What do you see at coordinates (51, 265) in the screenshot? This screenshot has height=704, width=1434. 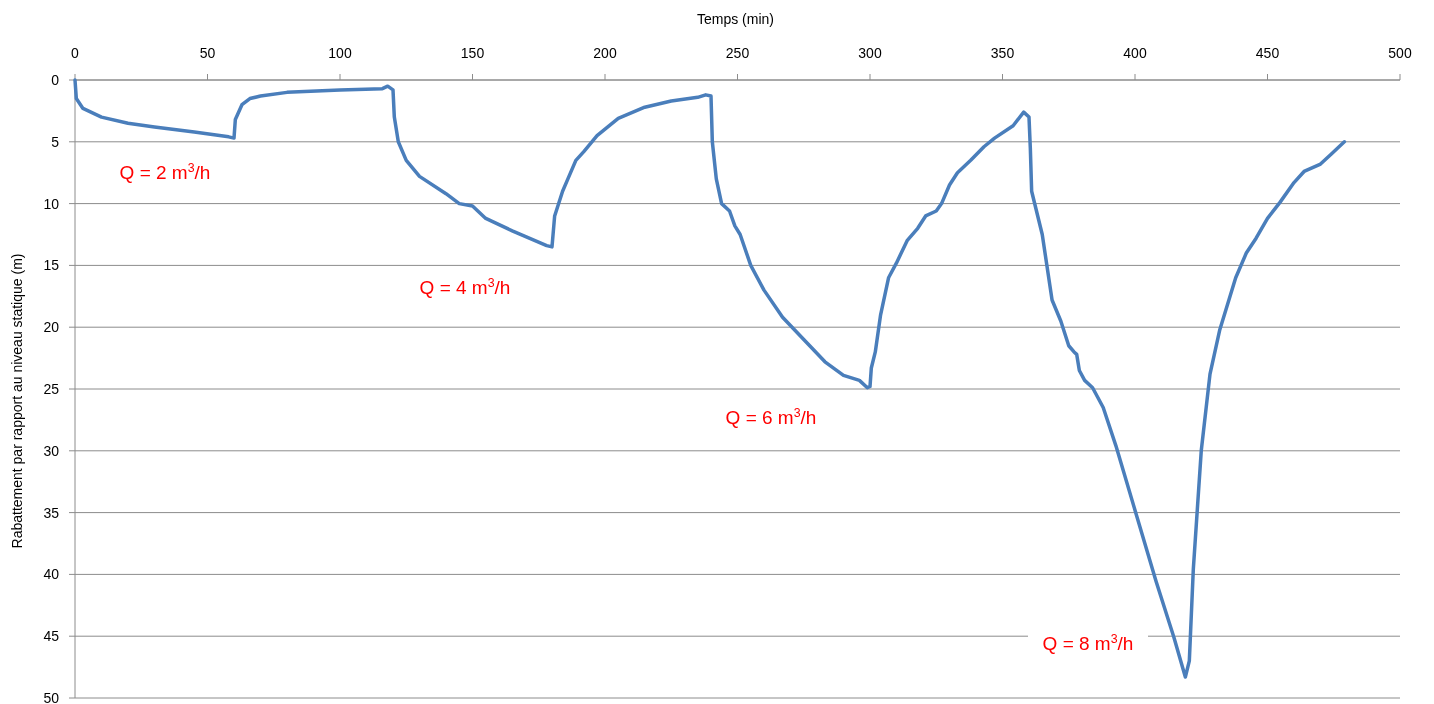 I see `y-tick-label: 15` at bounding box center [51, 265].